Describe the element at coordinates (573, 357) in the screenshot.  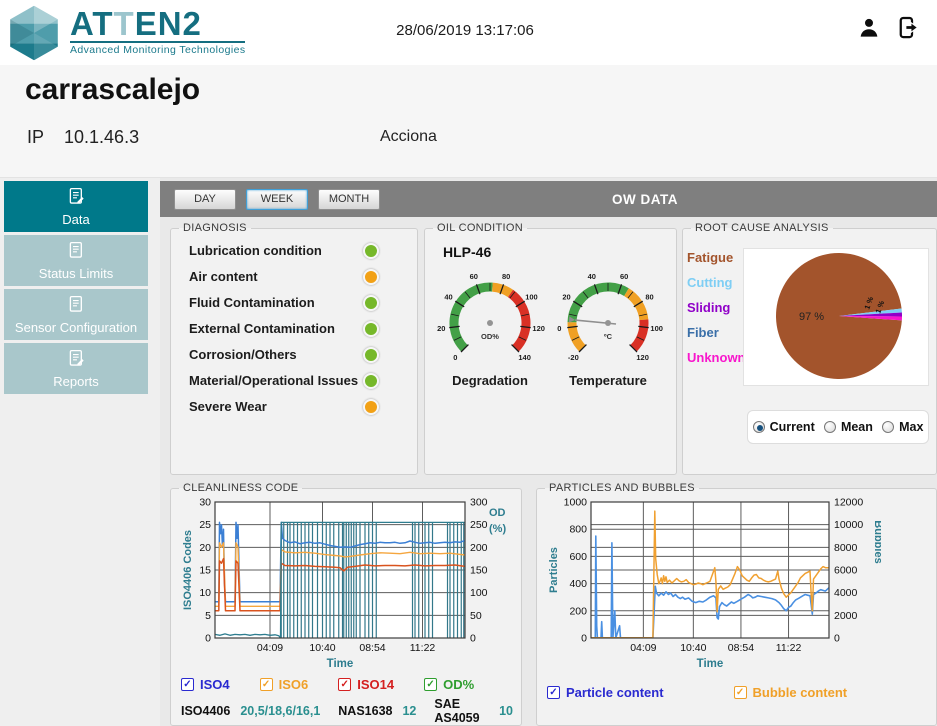
I see `svg-text: -20` at that location.